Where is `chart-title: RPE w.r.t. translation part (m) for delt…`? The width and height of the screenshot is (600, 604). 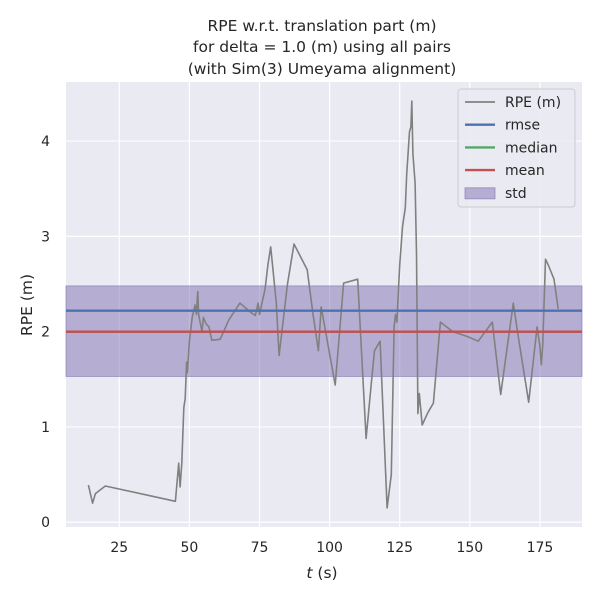 chart-title: RPE w.r.t. translation part (m) for delt… is located at coordinates (322, 47).